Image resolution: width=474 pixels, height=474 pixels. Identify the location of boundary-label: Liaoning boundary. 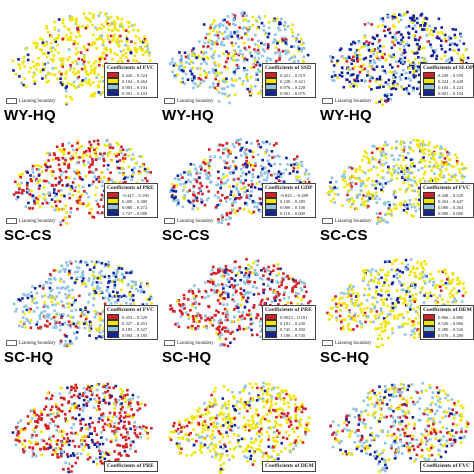
(353, 101).